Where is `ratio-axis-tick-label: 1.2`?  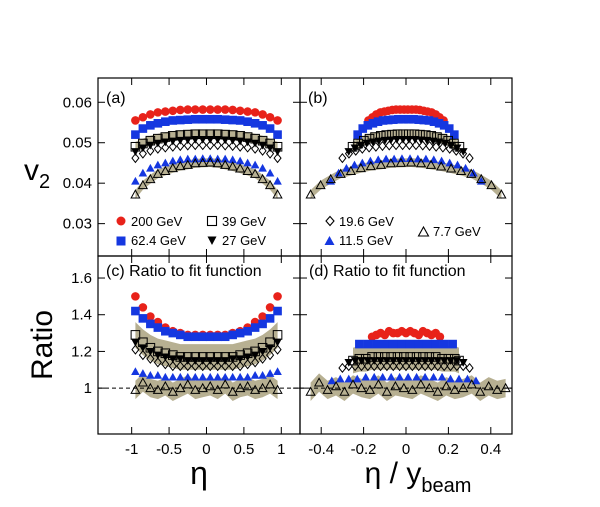 ratio-axis-tick-label: 1.2 is located at coordinates (81, 351).